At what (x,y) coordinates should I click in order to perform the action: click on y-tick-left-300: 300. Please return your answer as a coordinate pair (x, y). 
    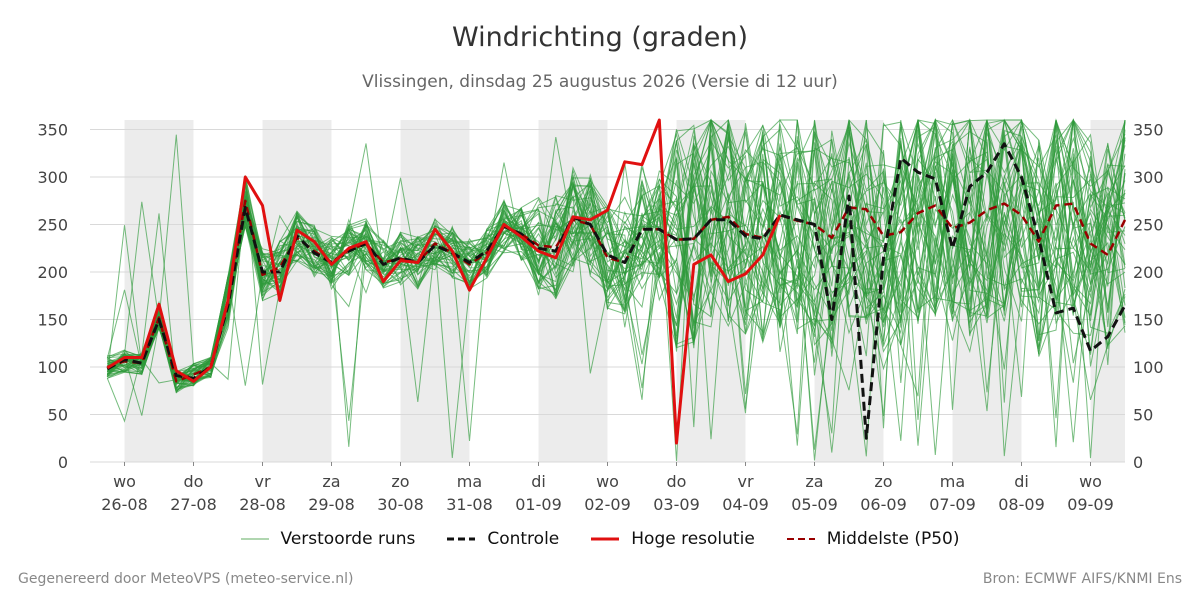
    Looking at the image, I should click on (52, 177).